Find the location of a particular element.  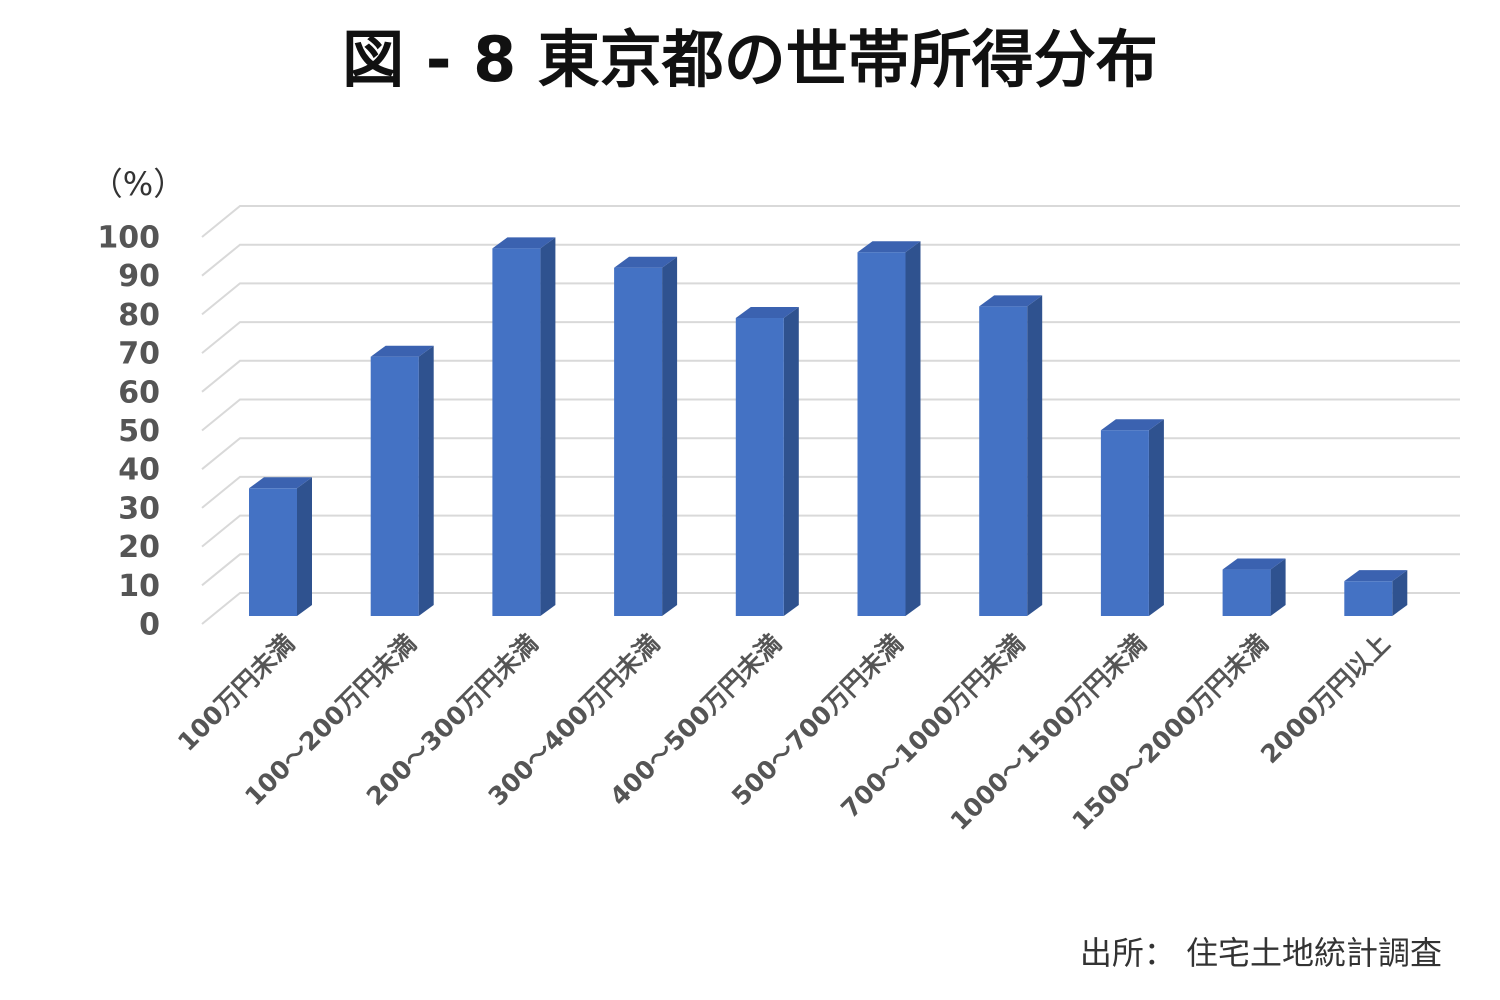

y-tick-label: 40 is located at coordinates (139, 470).